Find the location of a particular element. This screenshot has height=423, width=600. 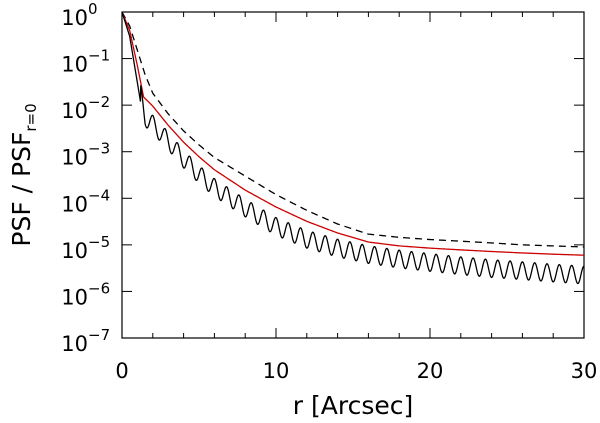

x-axis-label: r [Arcsec] is located at coordinates (353, 405).